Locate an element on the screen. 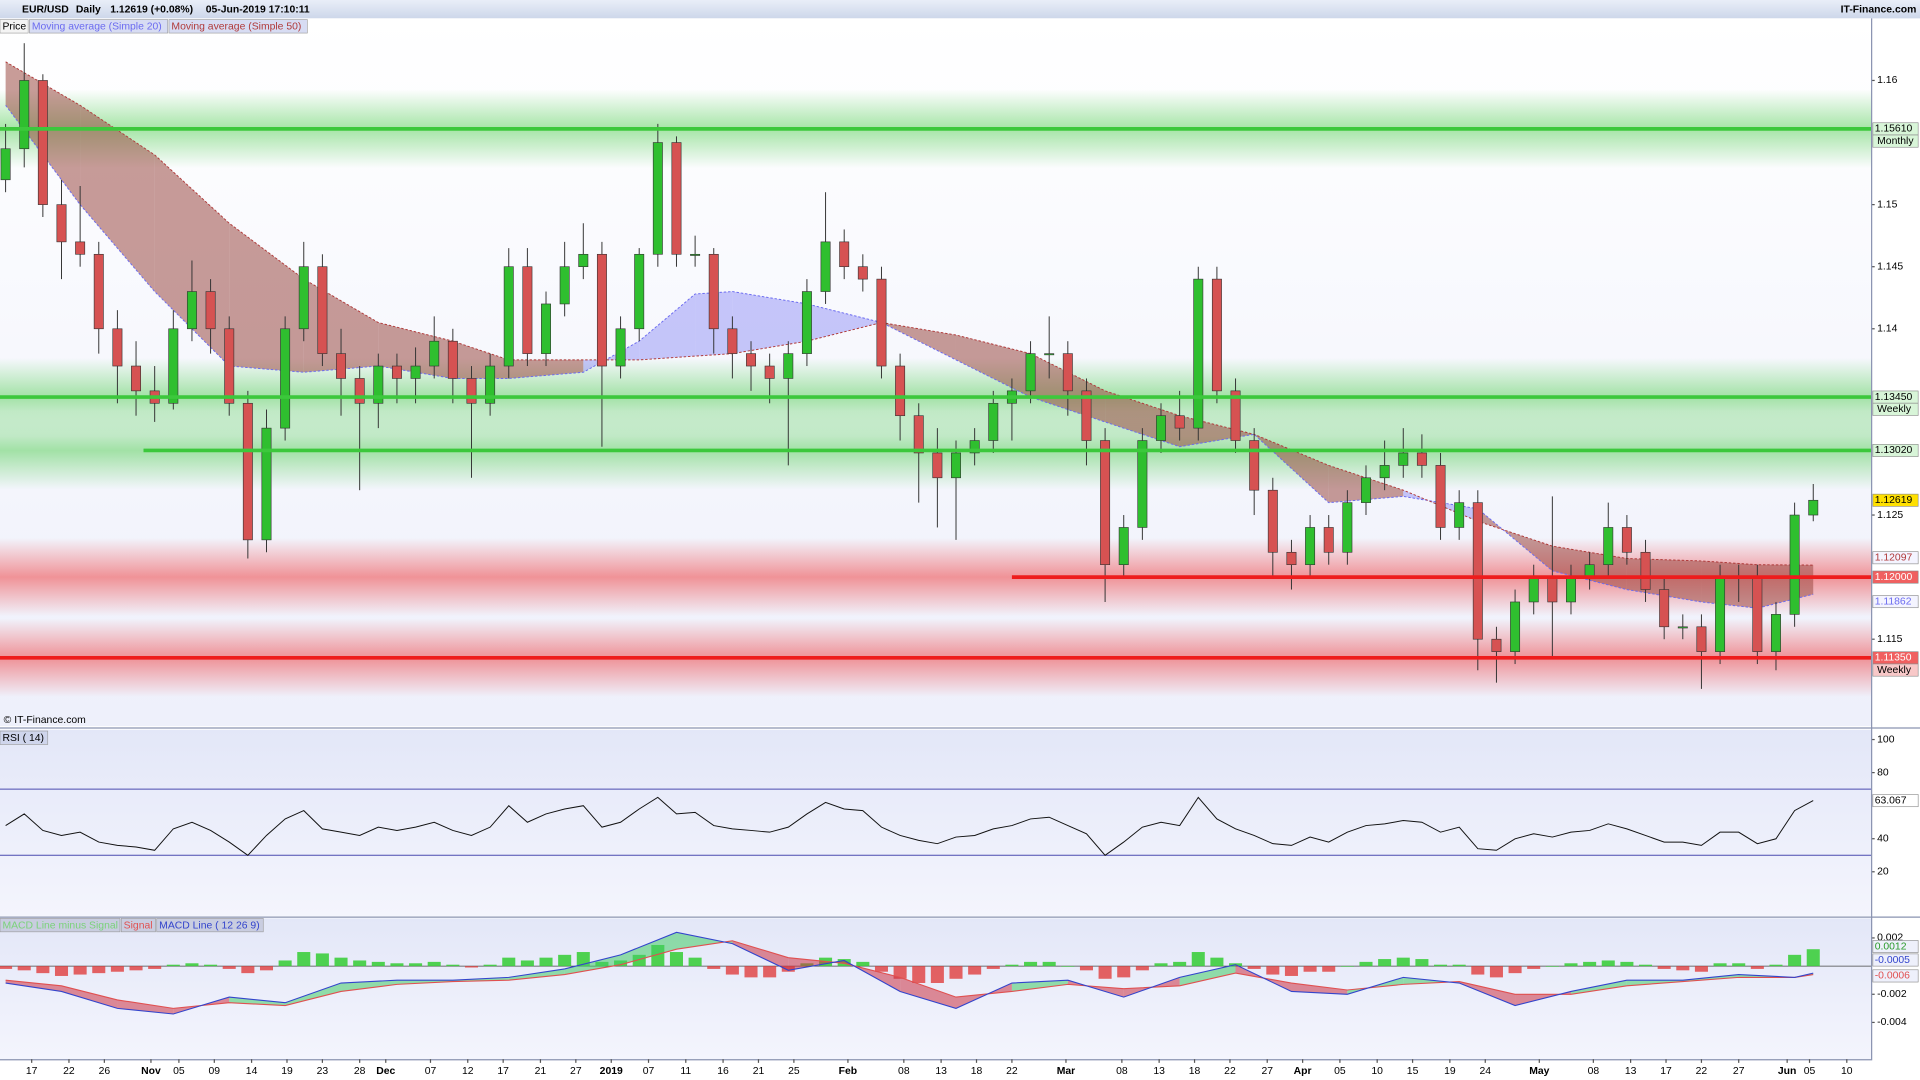 The width and height of the screenshot is (1920, 1080). level-label: 1.12000 is located at coordinates (1894, 577).